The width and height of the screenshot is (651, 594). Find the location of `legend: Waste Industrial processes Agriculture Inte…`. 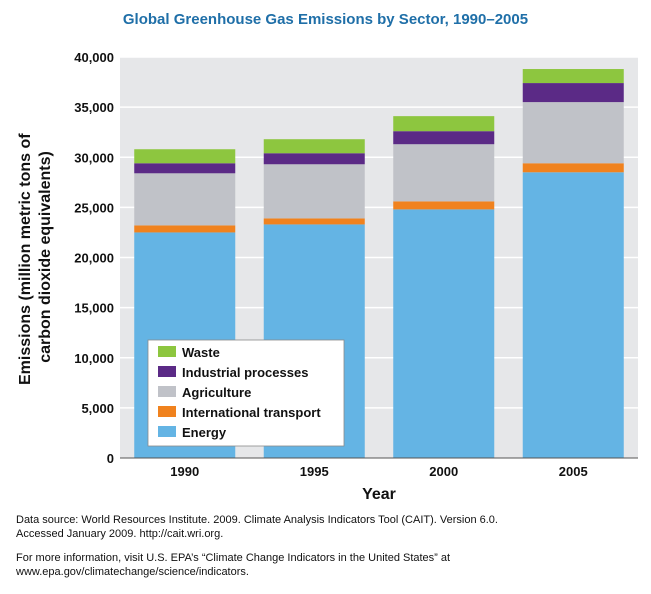

legend: Waste Industrial processes Agriculture Inte… is located at coordinates (246, 393).